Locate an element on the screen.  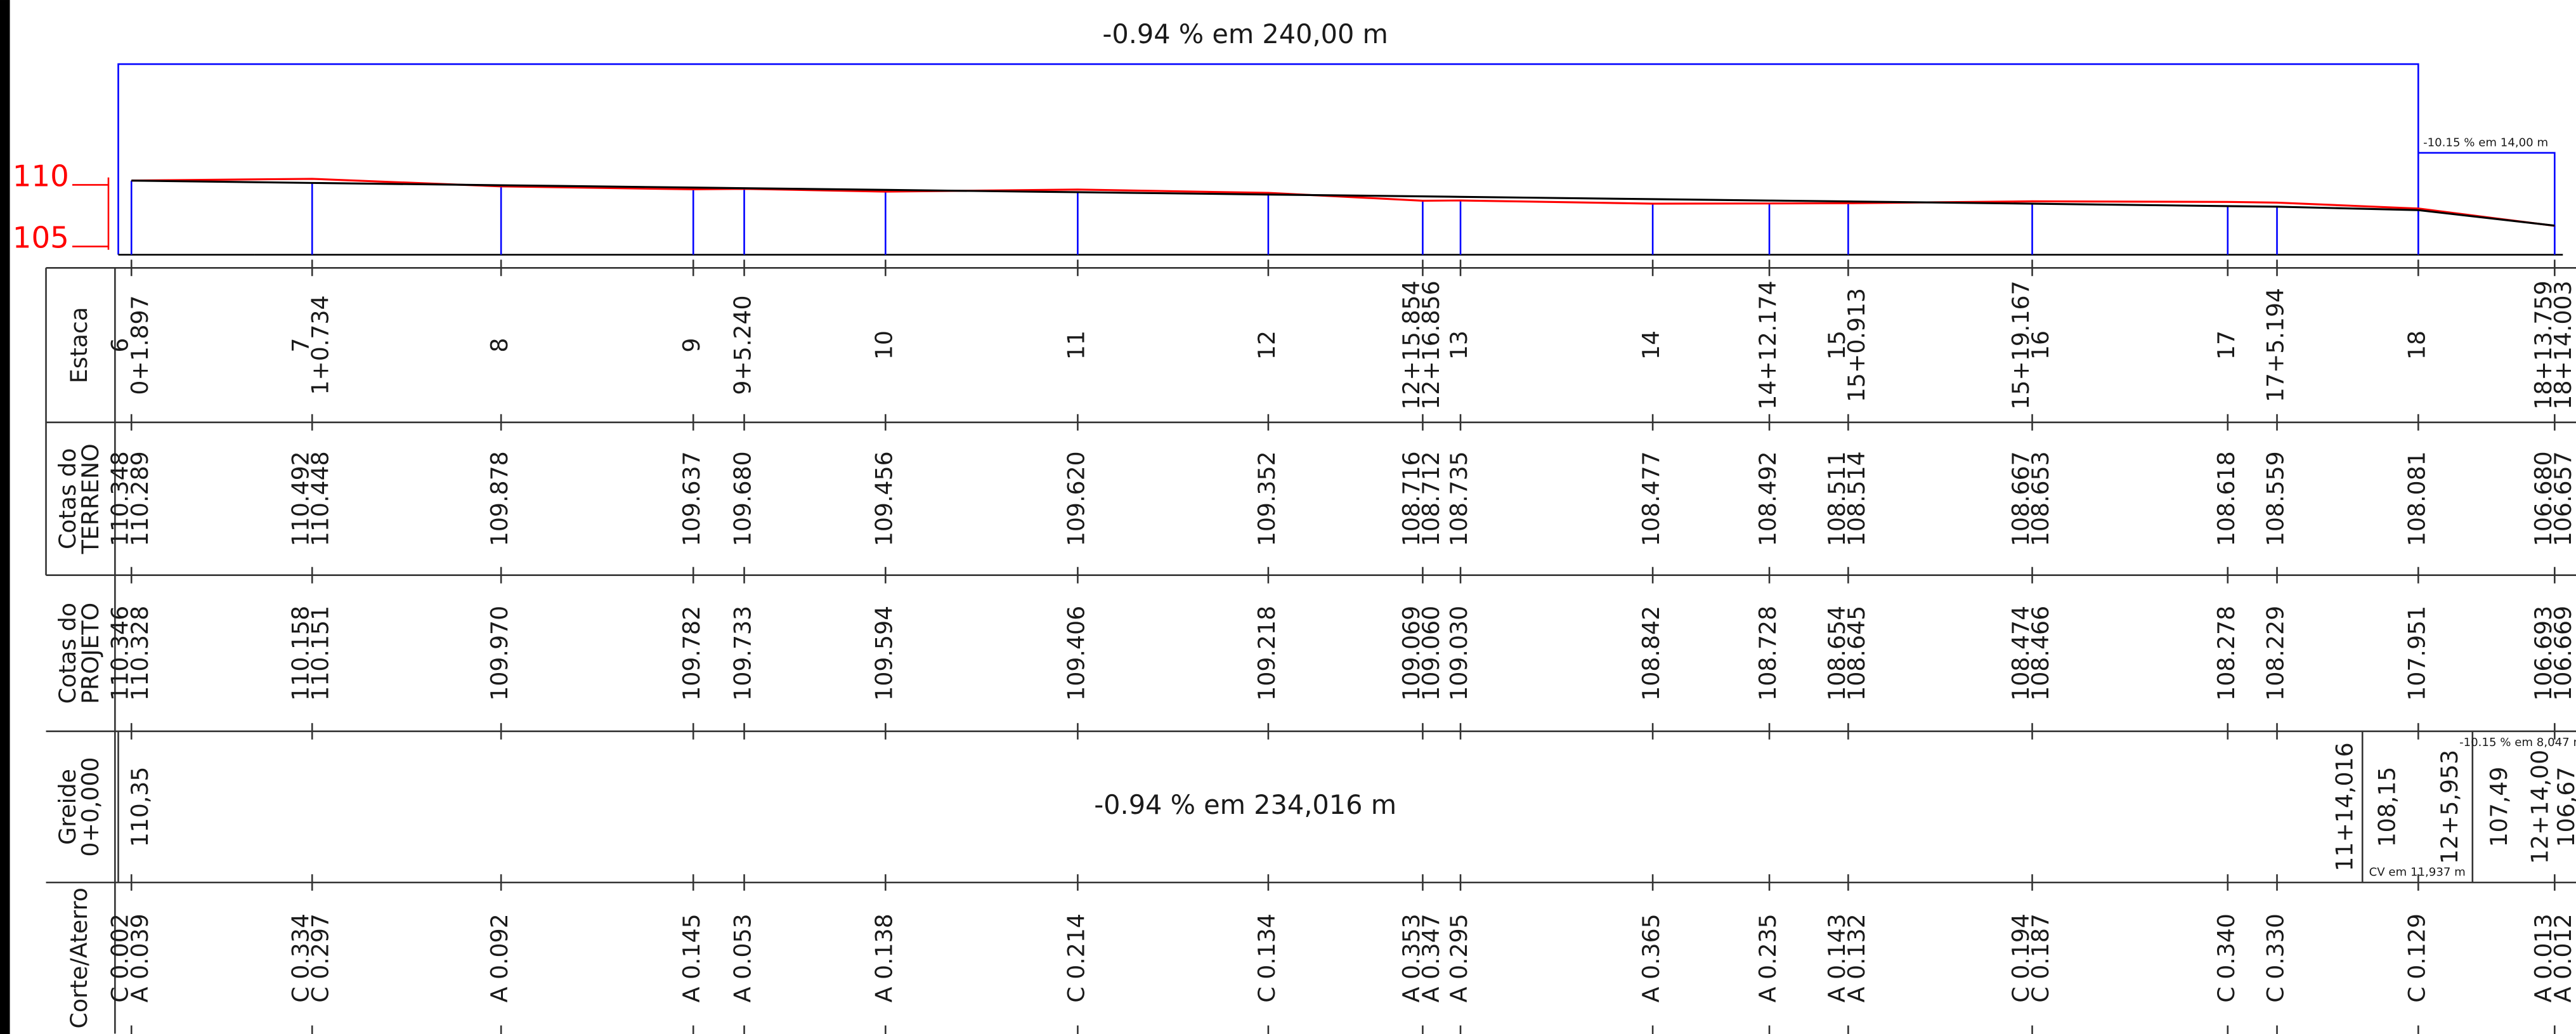
cell-terreno: 108.653 is located at coordinates (2040, 498).